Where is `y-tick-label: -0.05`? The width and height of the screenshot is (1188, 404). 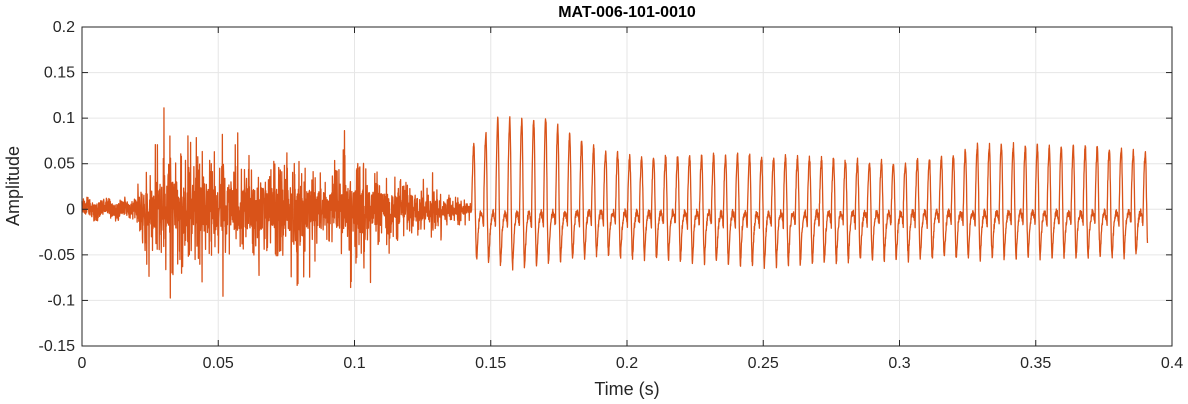
y-tick-label: -0.05 is located at coordinates (57, 255).